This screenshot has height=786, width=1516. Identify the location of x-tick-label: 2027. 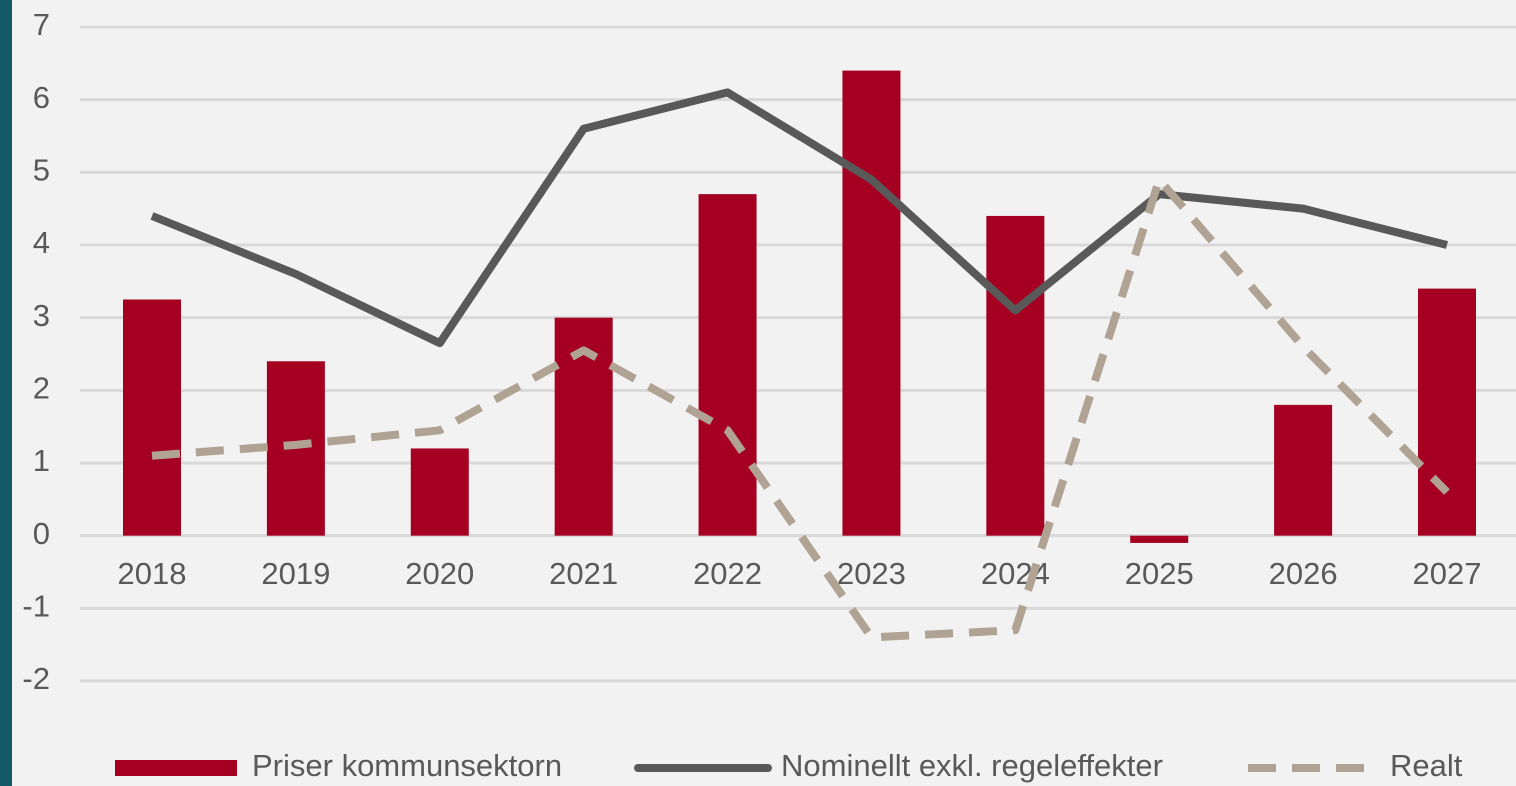
(1447, 573).